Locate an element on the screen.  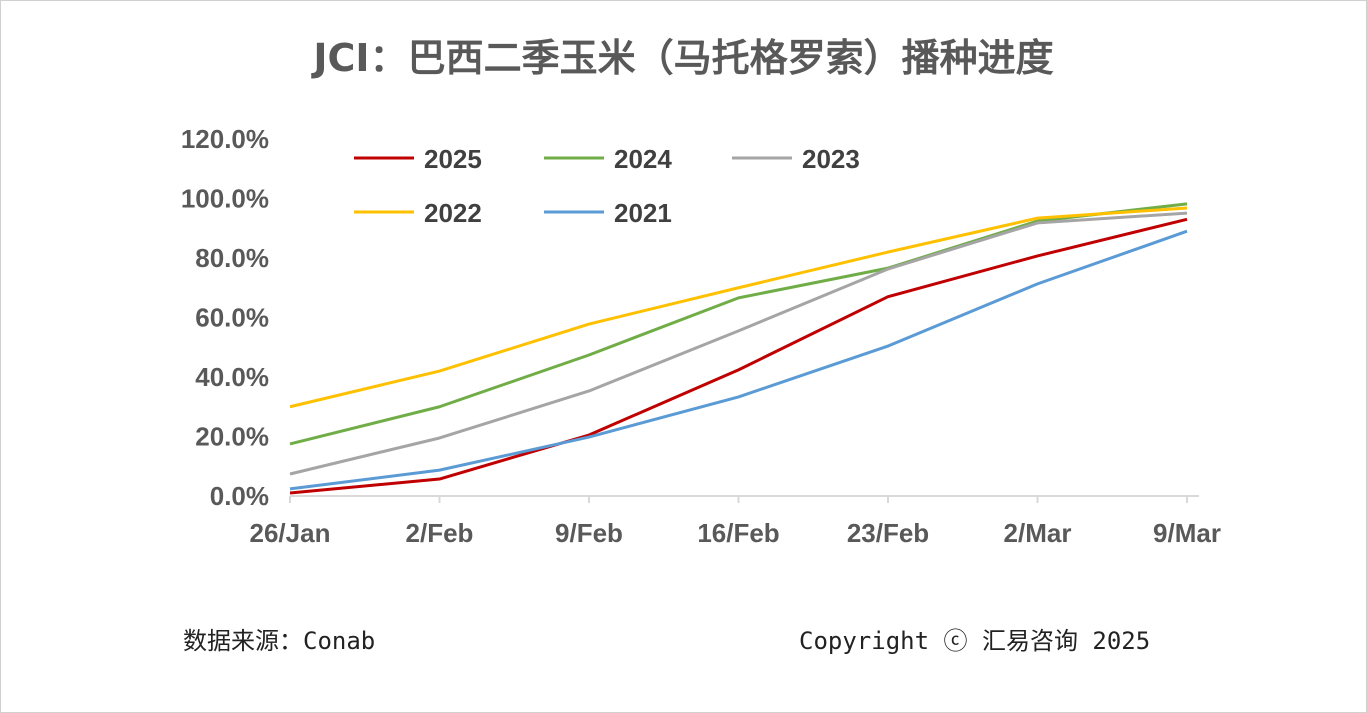
y-tick-label: 100.0% is located at coordinates (225, 199).